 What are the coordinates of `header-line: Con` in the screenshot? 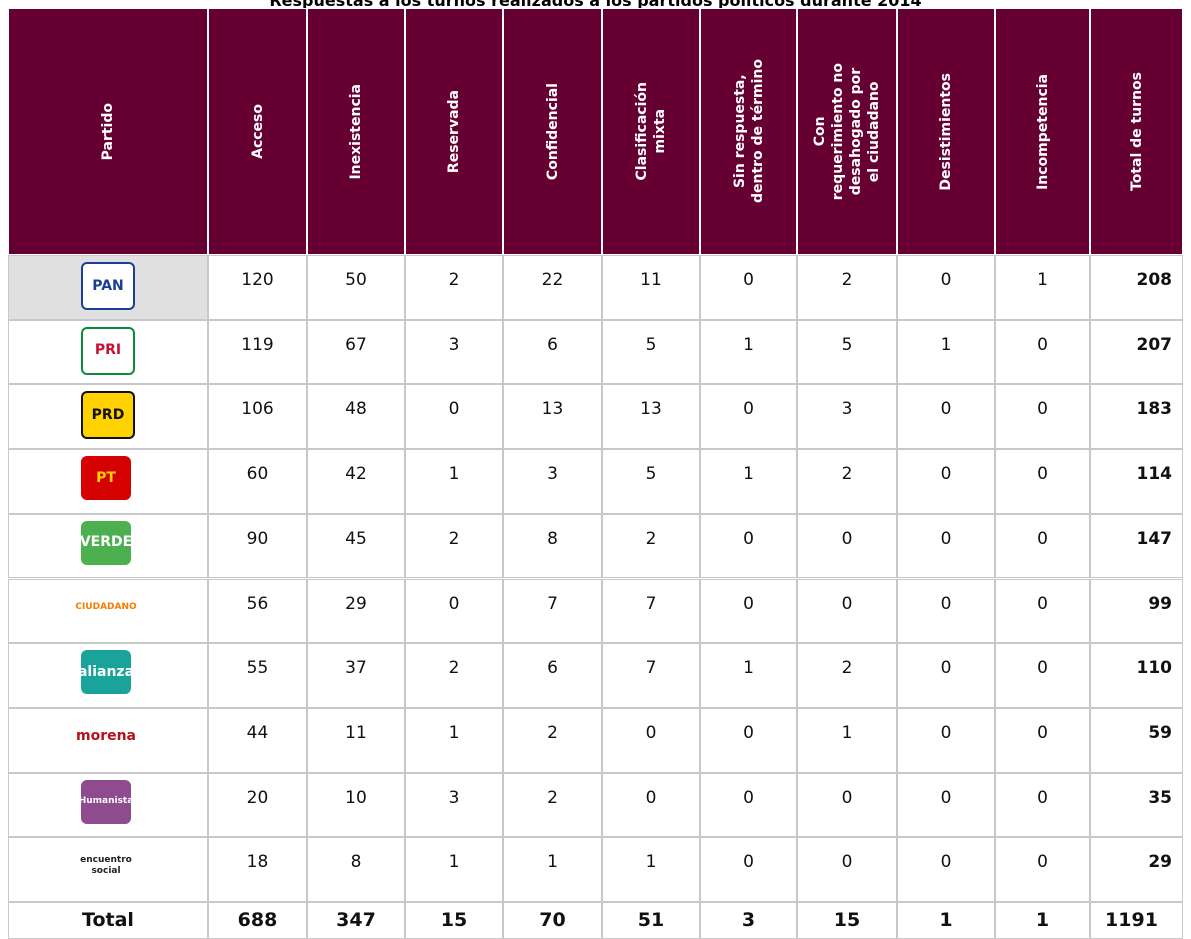 It's located at (820, 131).